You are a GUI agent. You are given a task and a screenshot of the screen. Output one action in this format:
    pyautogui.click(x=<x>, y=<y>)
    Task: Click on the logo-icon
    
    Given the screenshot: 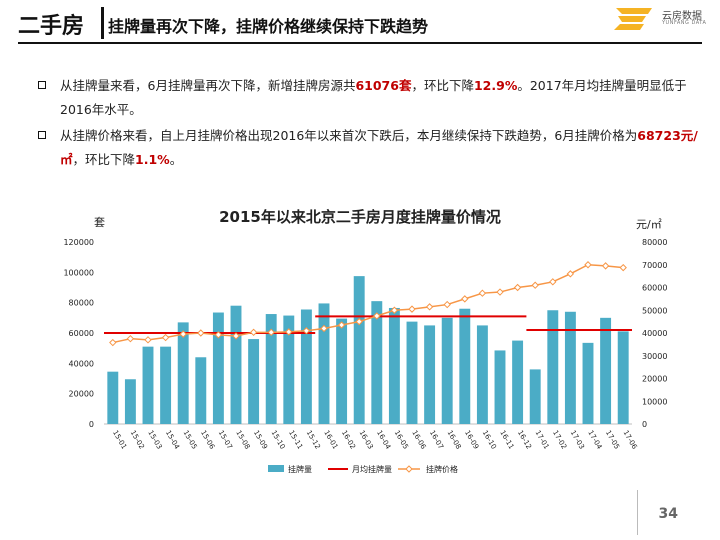 What is the action you would take?
    pyautogui.click(x=633, y=19)
    